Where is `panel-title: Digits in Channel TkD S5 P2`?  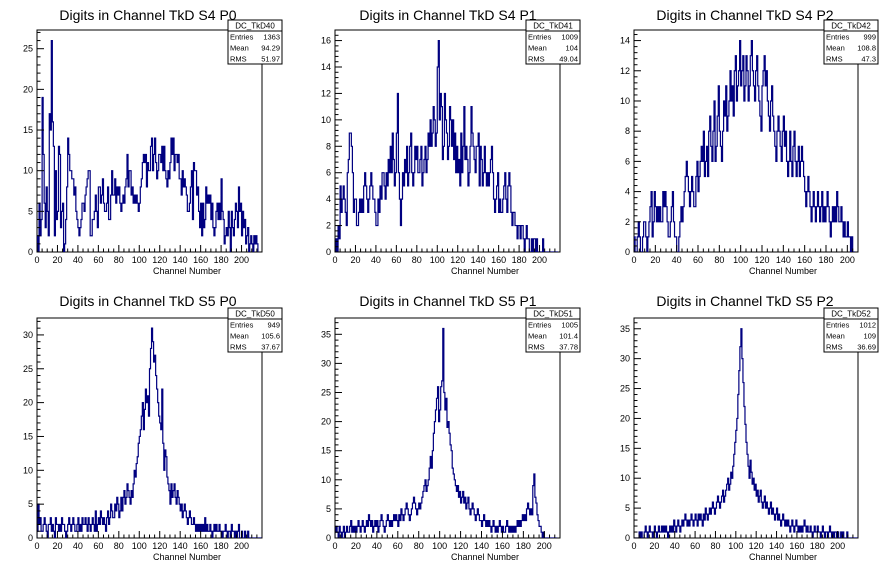
panel-title: Digits in Channel TkD S5 P2 is located at coordinates (744, 301).